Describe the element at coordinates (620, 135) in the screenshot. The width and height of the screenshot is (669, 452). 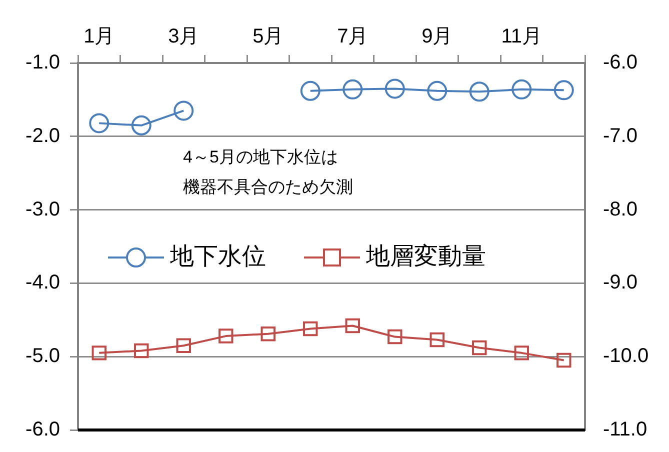
I see `y2-tick-label: -7.0` at that location.